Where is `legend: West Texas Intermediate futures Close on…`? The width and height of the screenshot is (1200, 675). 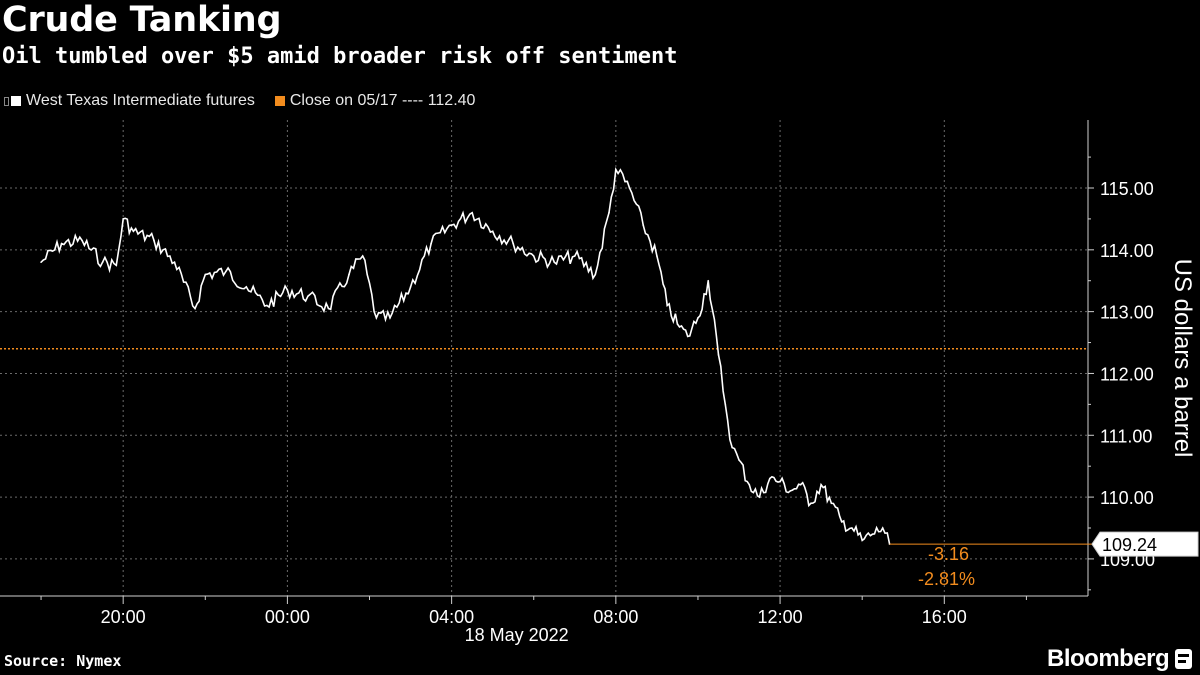 legend: West Texas Intermediate futures Close on… is located at coordinates (246, 101).